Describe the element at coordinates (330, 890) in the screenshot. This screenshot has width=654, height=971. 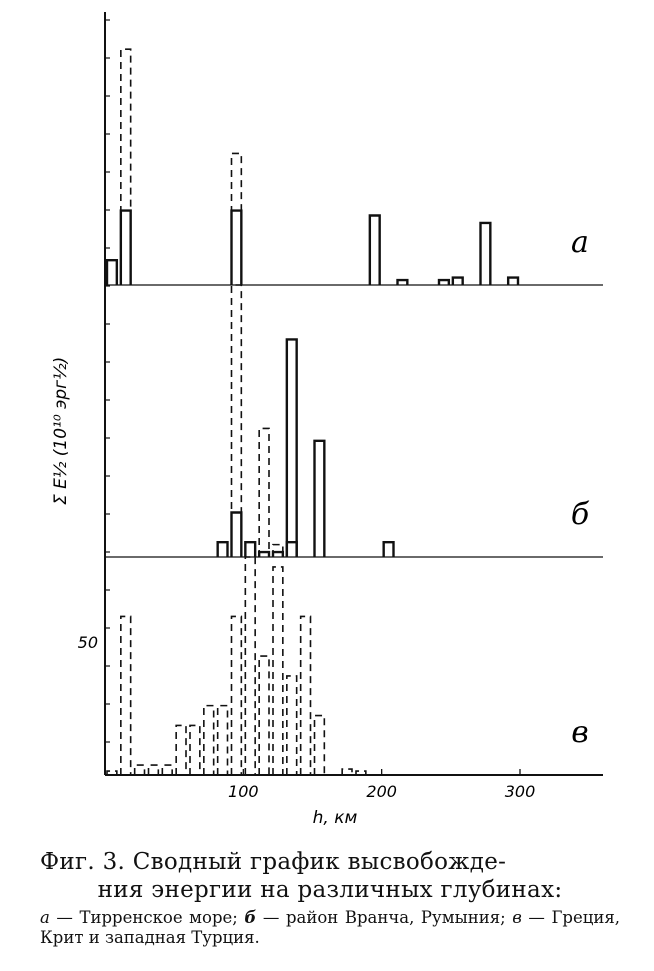
I see `caption-title-line2: ния энергии на различных глубинах:` at that location.